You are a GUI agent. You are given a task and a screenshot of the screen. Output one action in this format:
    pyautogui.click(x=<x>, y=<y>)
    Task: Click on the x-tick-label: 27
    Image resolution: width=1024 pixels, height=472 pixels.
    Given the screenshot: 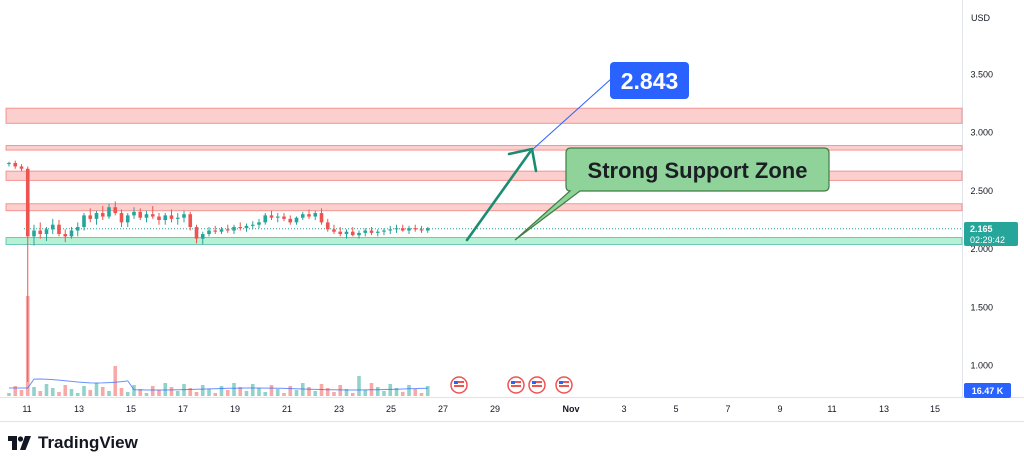 What is the action you would take?
    pyautogui.click(x=443, y=409)
    